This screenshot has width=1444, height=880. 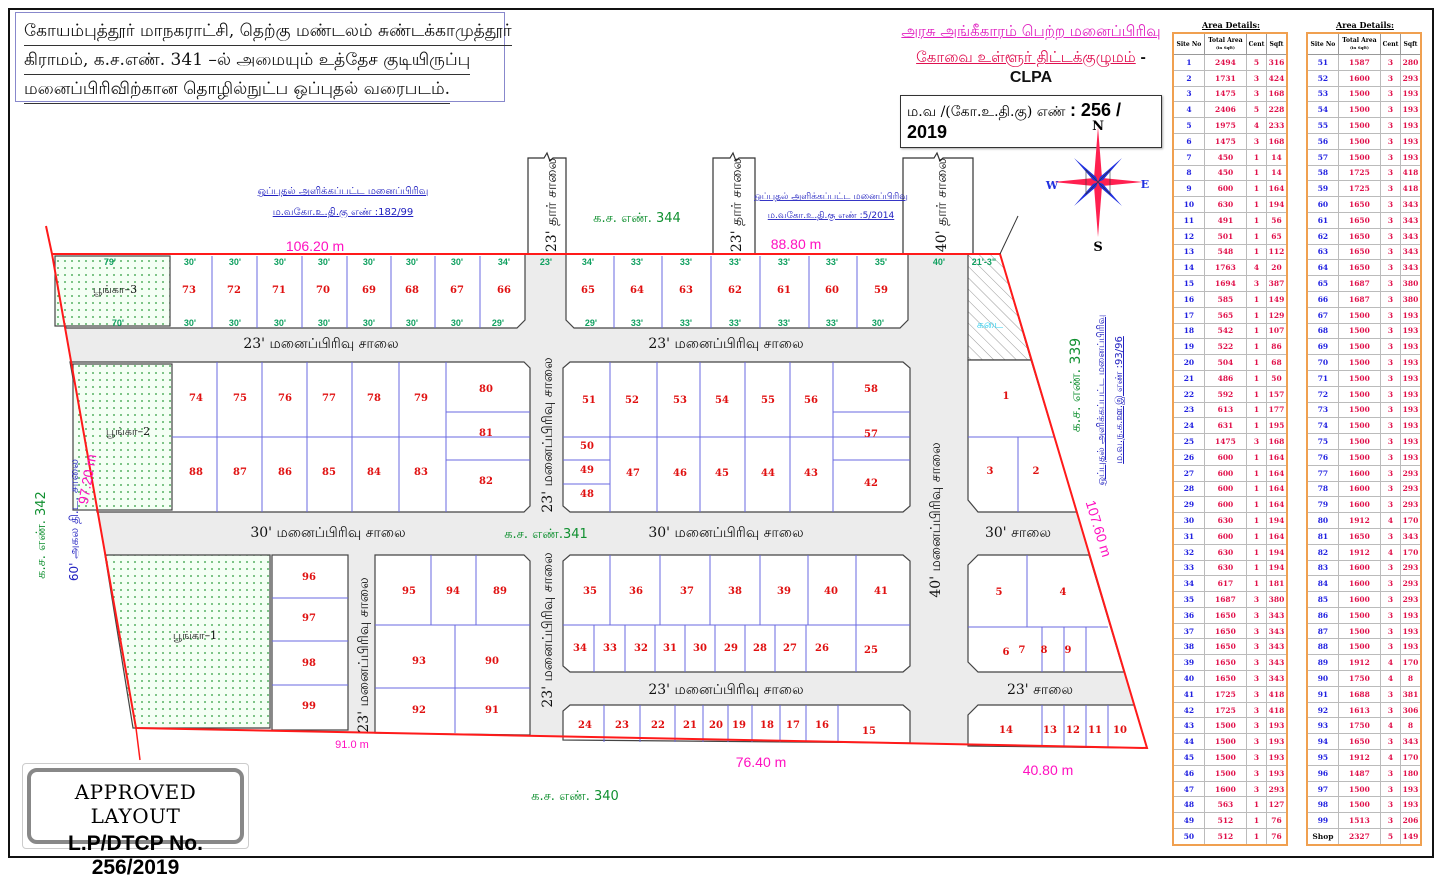 I want to click on plot-number: 58, so click(x=871, y=389).